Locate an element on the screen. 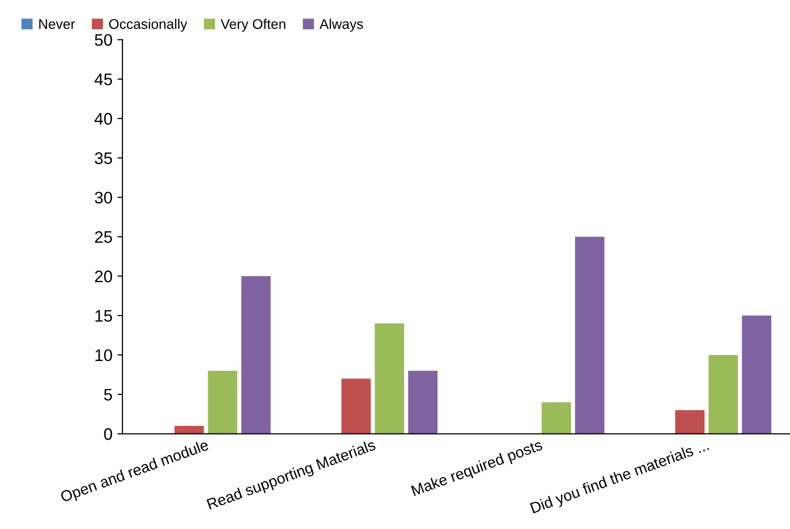 Image resolution: width=790 pixels, height=529 pixels. y-tick-label: 0 is located at coordinates (108, 434).